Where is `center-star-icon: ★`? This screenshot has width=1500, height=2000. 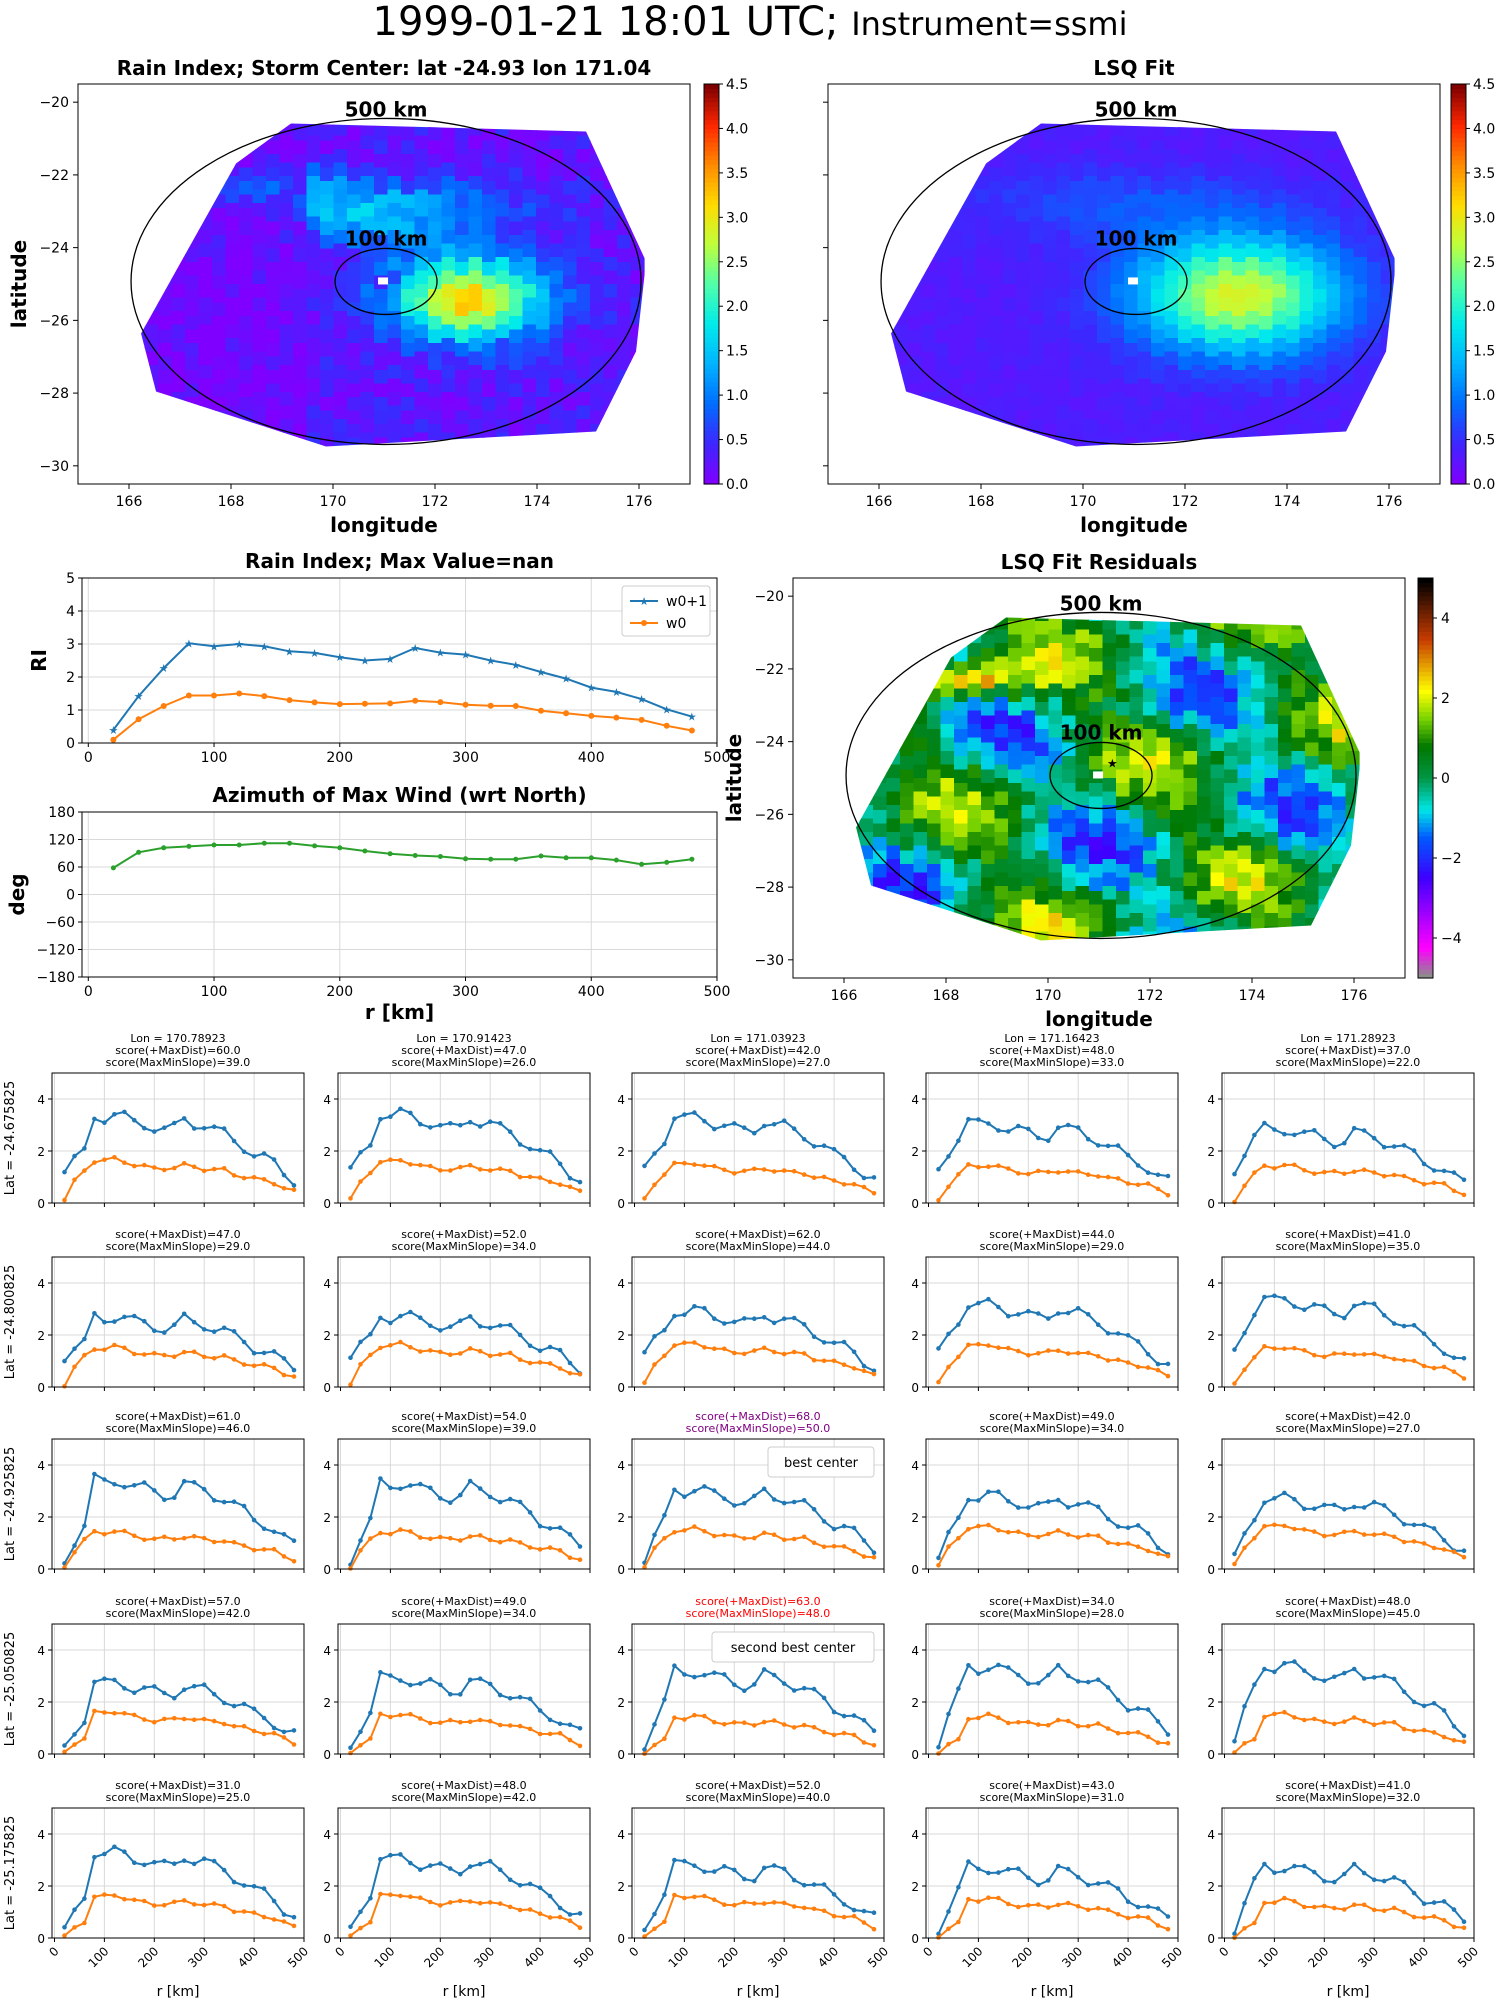
center-star-icon: ★ is located at coordinates (1112, 763).